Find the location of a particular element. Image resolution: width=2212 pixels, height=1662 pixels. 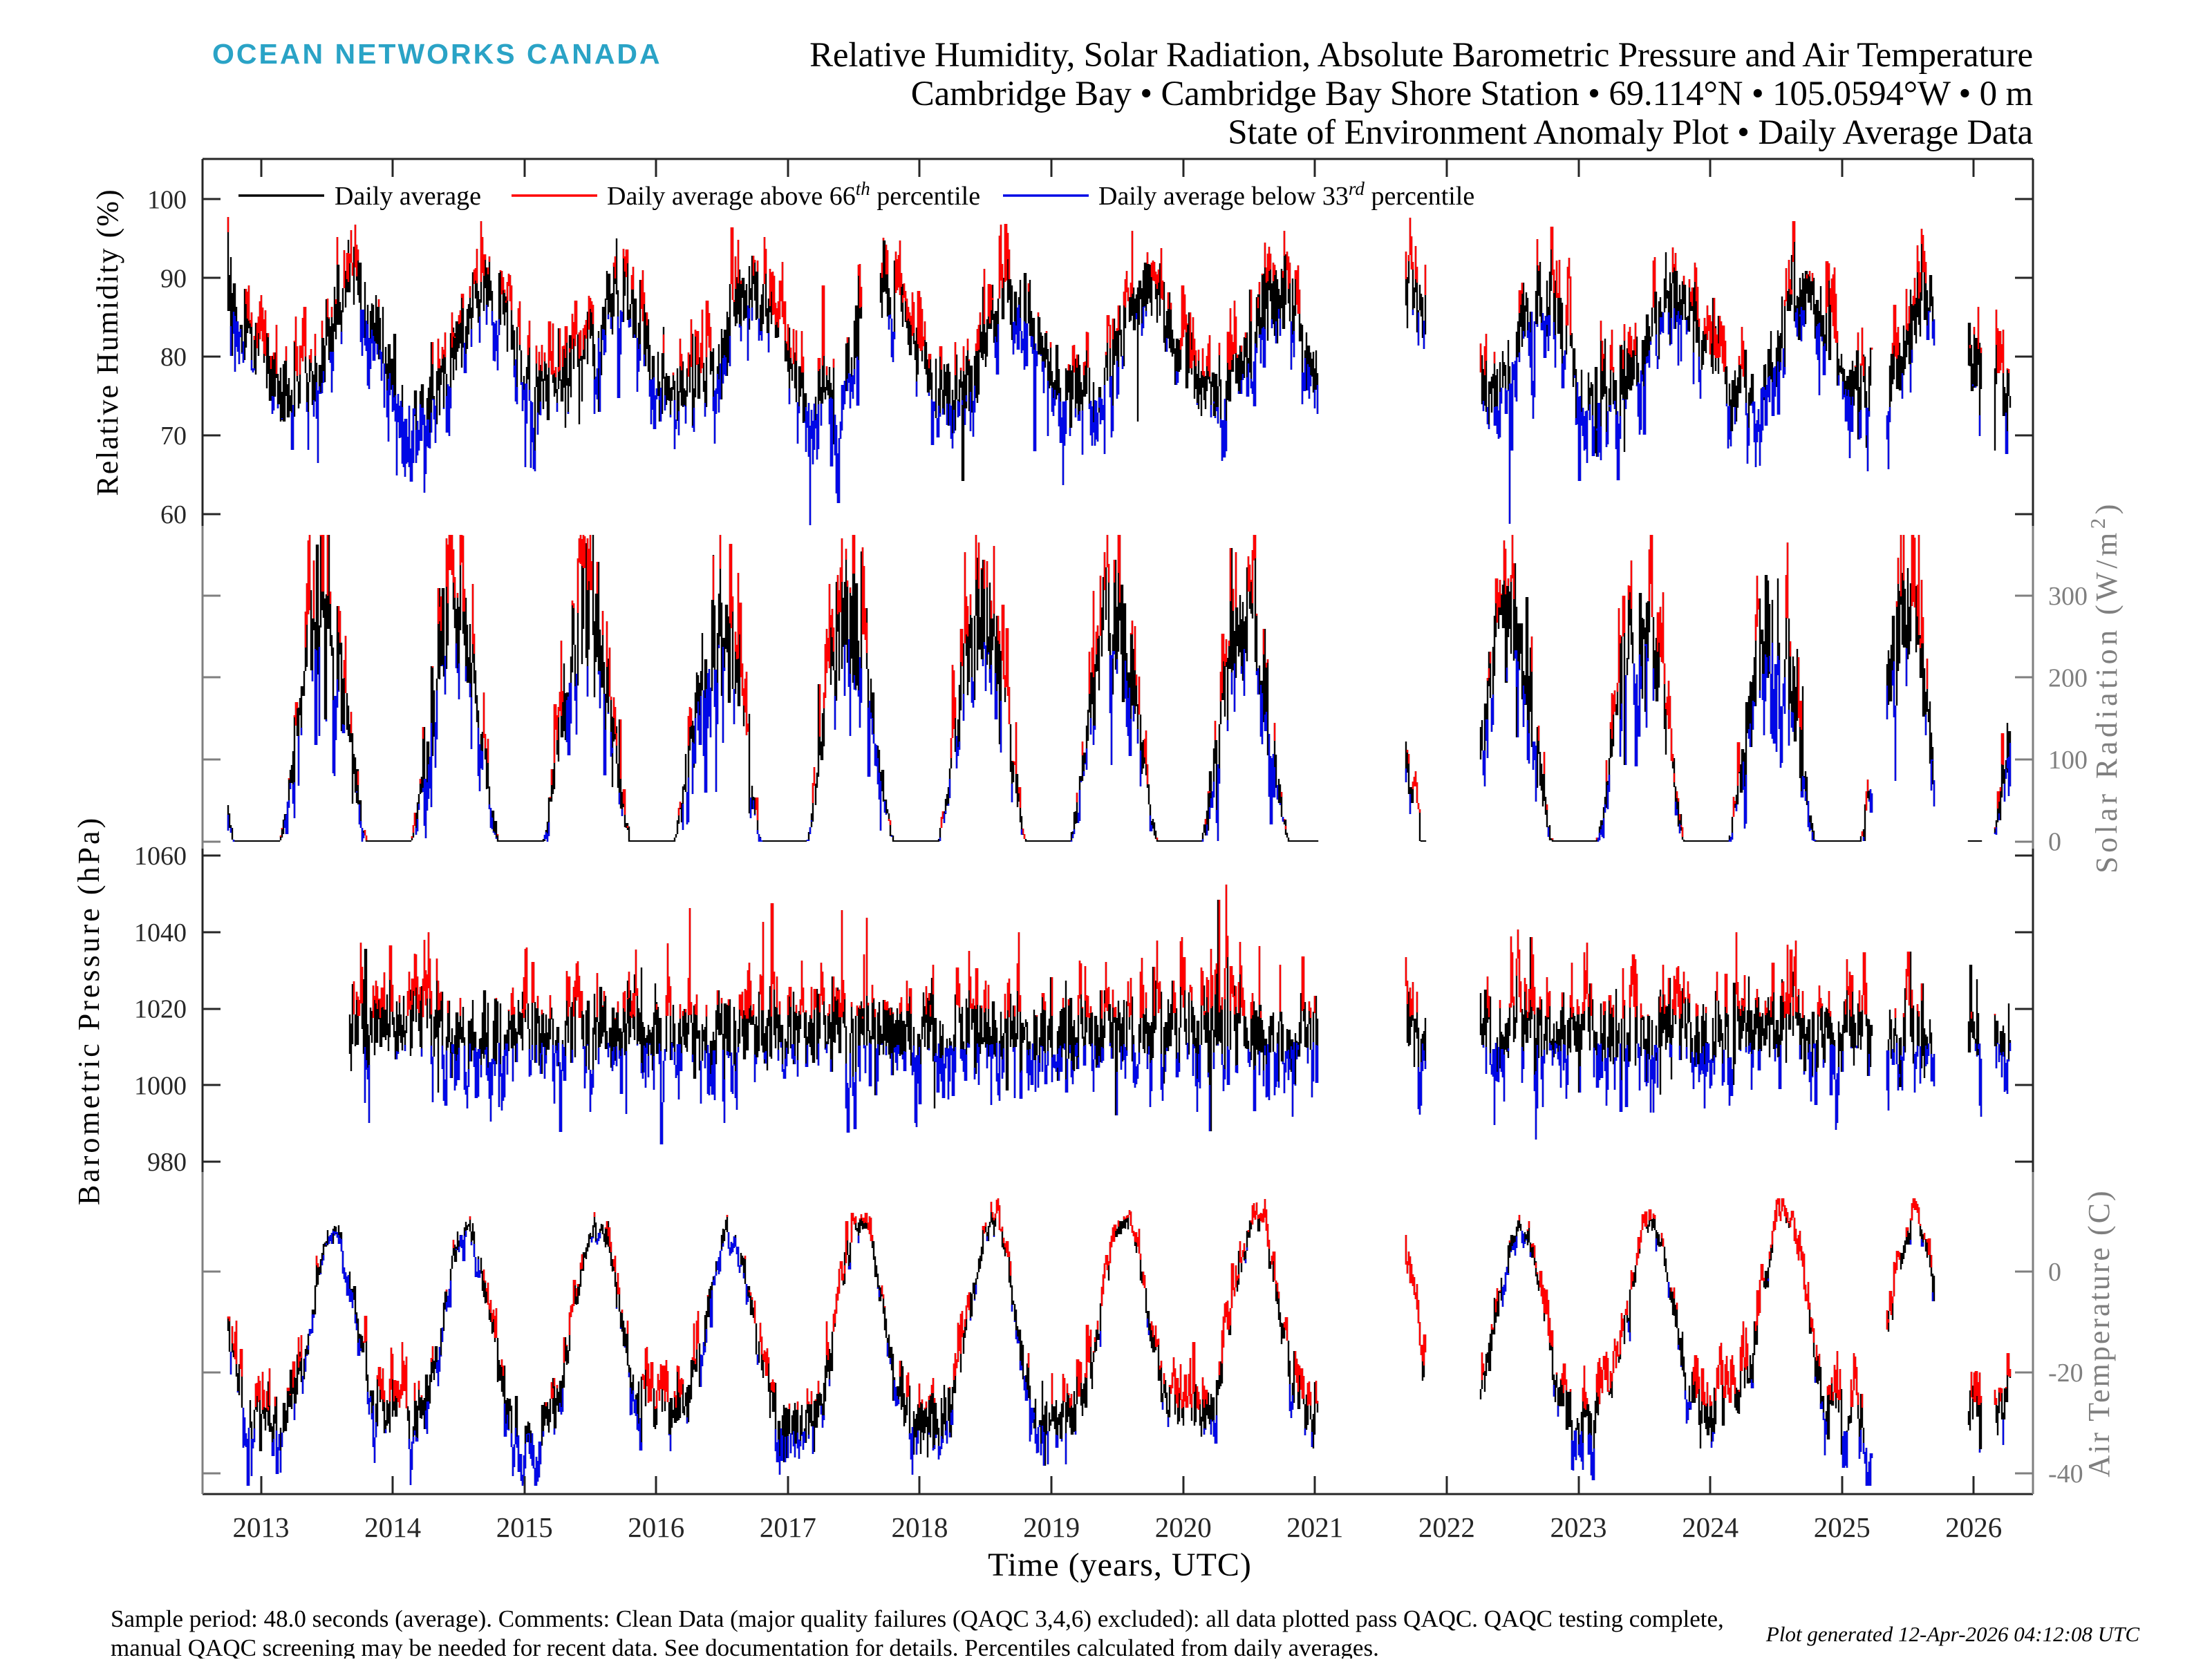

svg-text: Time (years, UTC) is located at coordinates (1120, 1565).